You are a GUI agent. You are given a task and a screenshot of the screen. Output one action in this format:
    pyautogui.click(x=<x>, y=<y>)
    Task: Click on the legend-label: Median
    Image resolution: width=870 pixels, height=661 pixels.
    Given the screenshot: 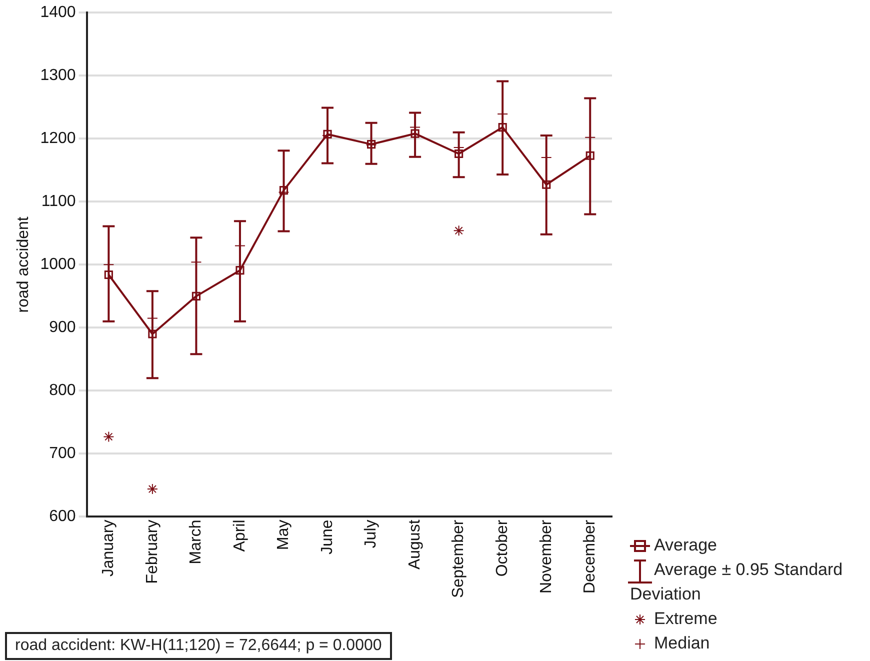 What is the action you would take?
    pyautogui.click(x=682, y=643)
    